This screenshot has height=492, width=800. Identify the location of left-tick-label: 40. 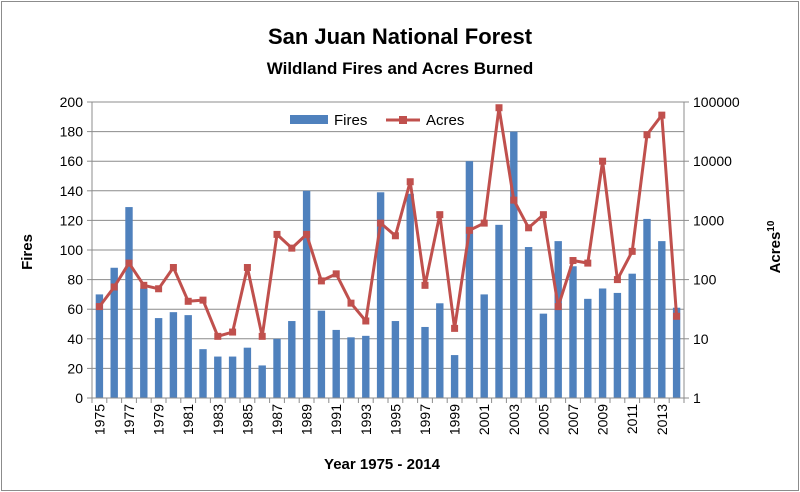
(75, 339).